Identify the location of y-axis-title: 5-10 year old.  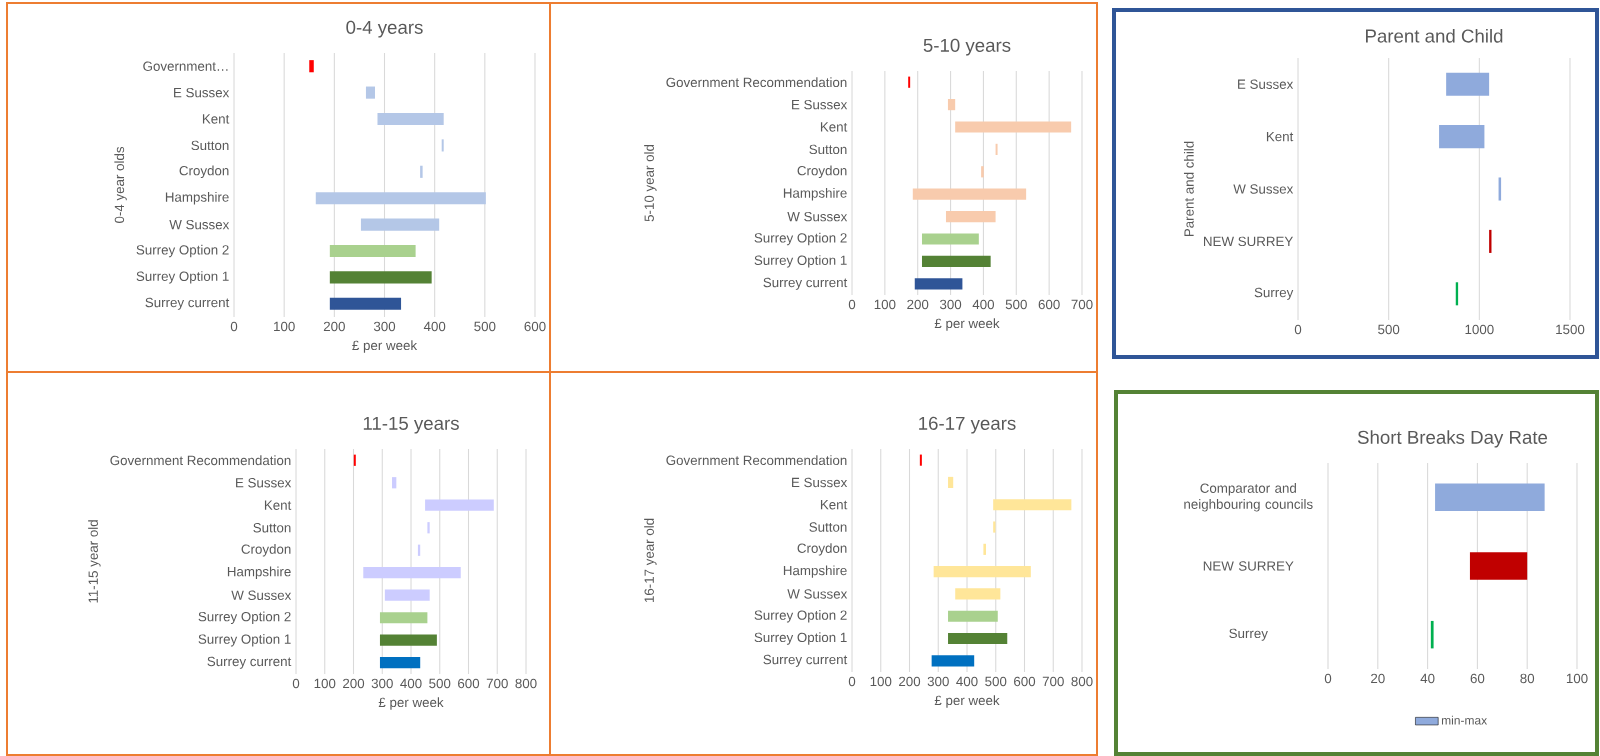
(650, 183).